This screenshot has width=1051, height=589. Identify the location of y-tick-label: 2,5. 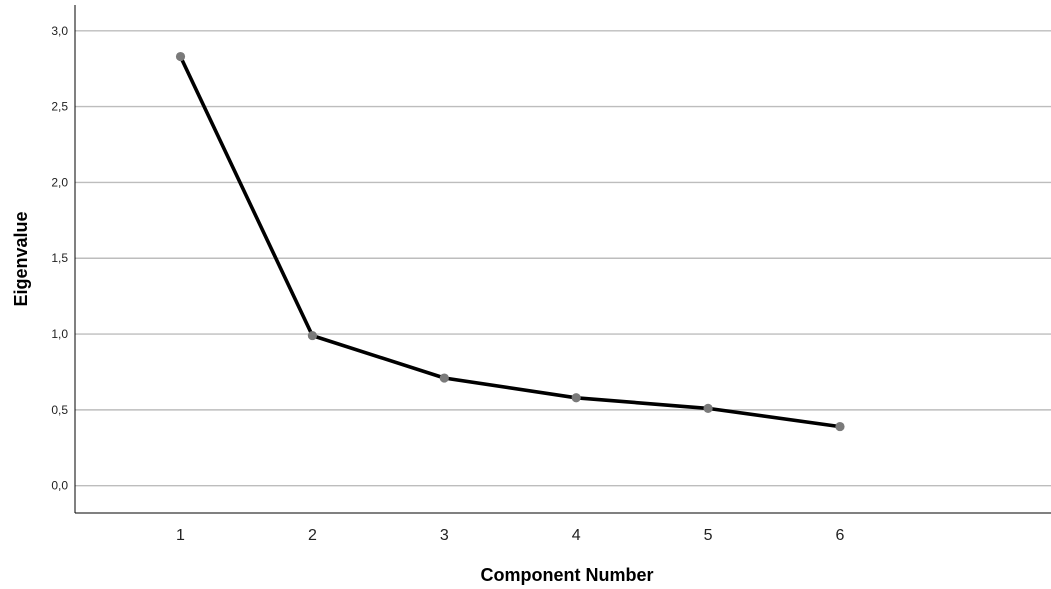
(59, 107).